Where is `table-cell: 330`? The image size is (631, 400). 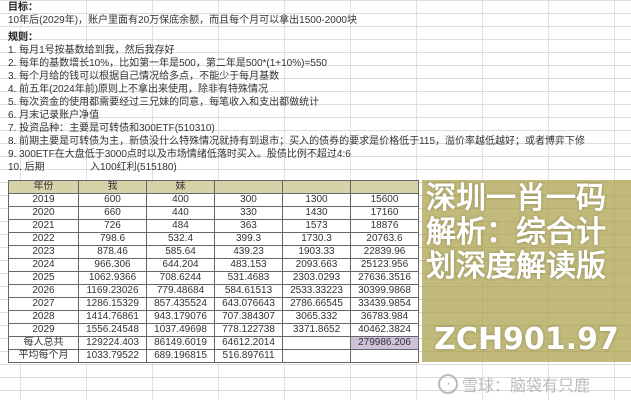 table-cell: 330 is located at coordinates (248, 213).